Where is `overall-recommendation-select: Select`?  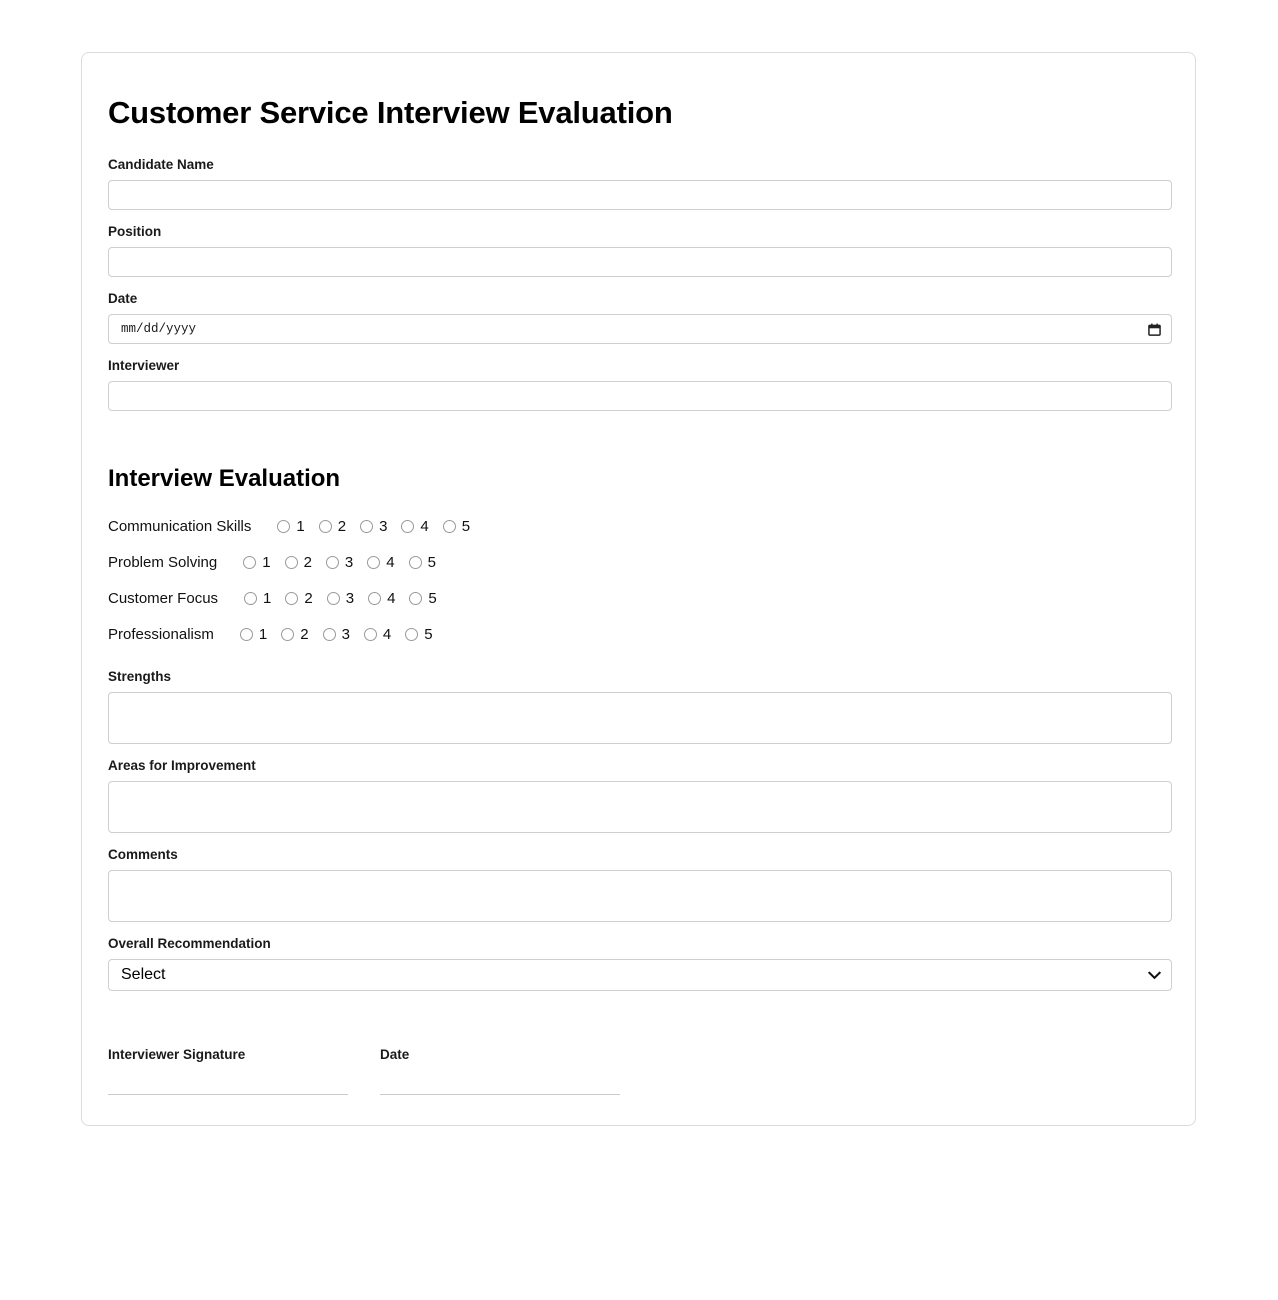
overall-recommendation-select: Select is located at coordinates (640, 975).